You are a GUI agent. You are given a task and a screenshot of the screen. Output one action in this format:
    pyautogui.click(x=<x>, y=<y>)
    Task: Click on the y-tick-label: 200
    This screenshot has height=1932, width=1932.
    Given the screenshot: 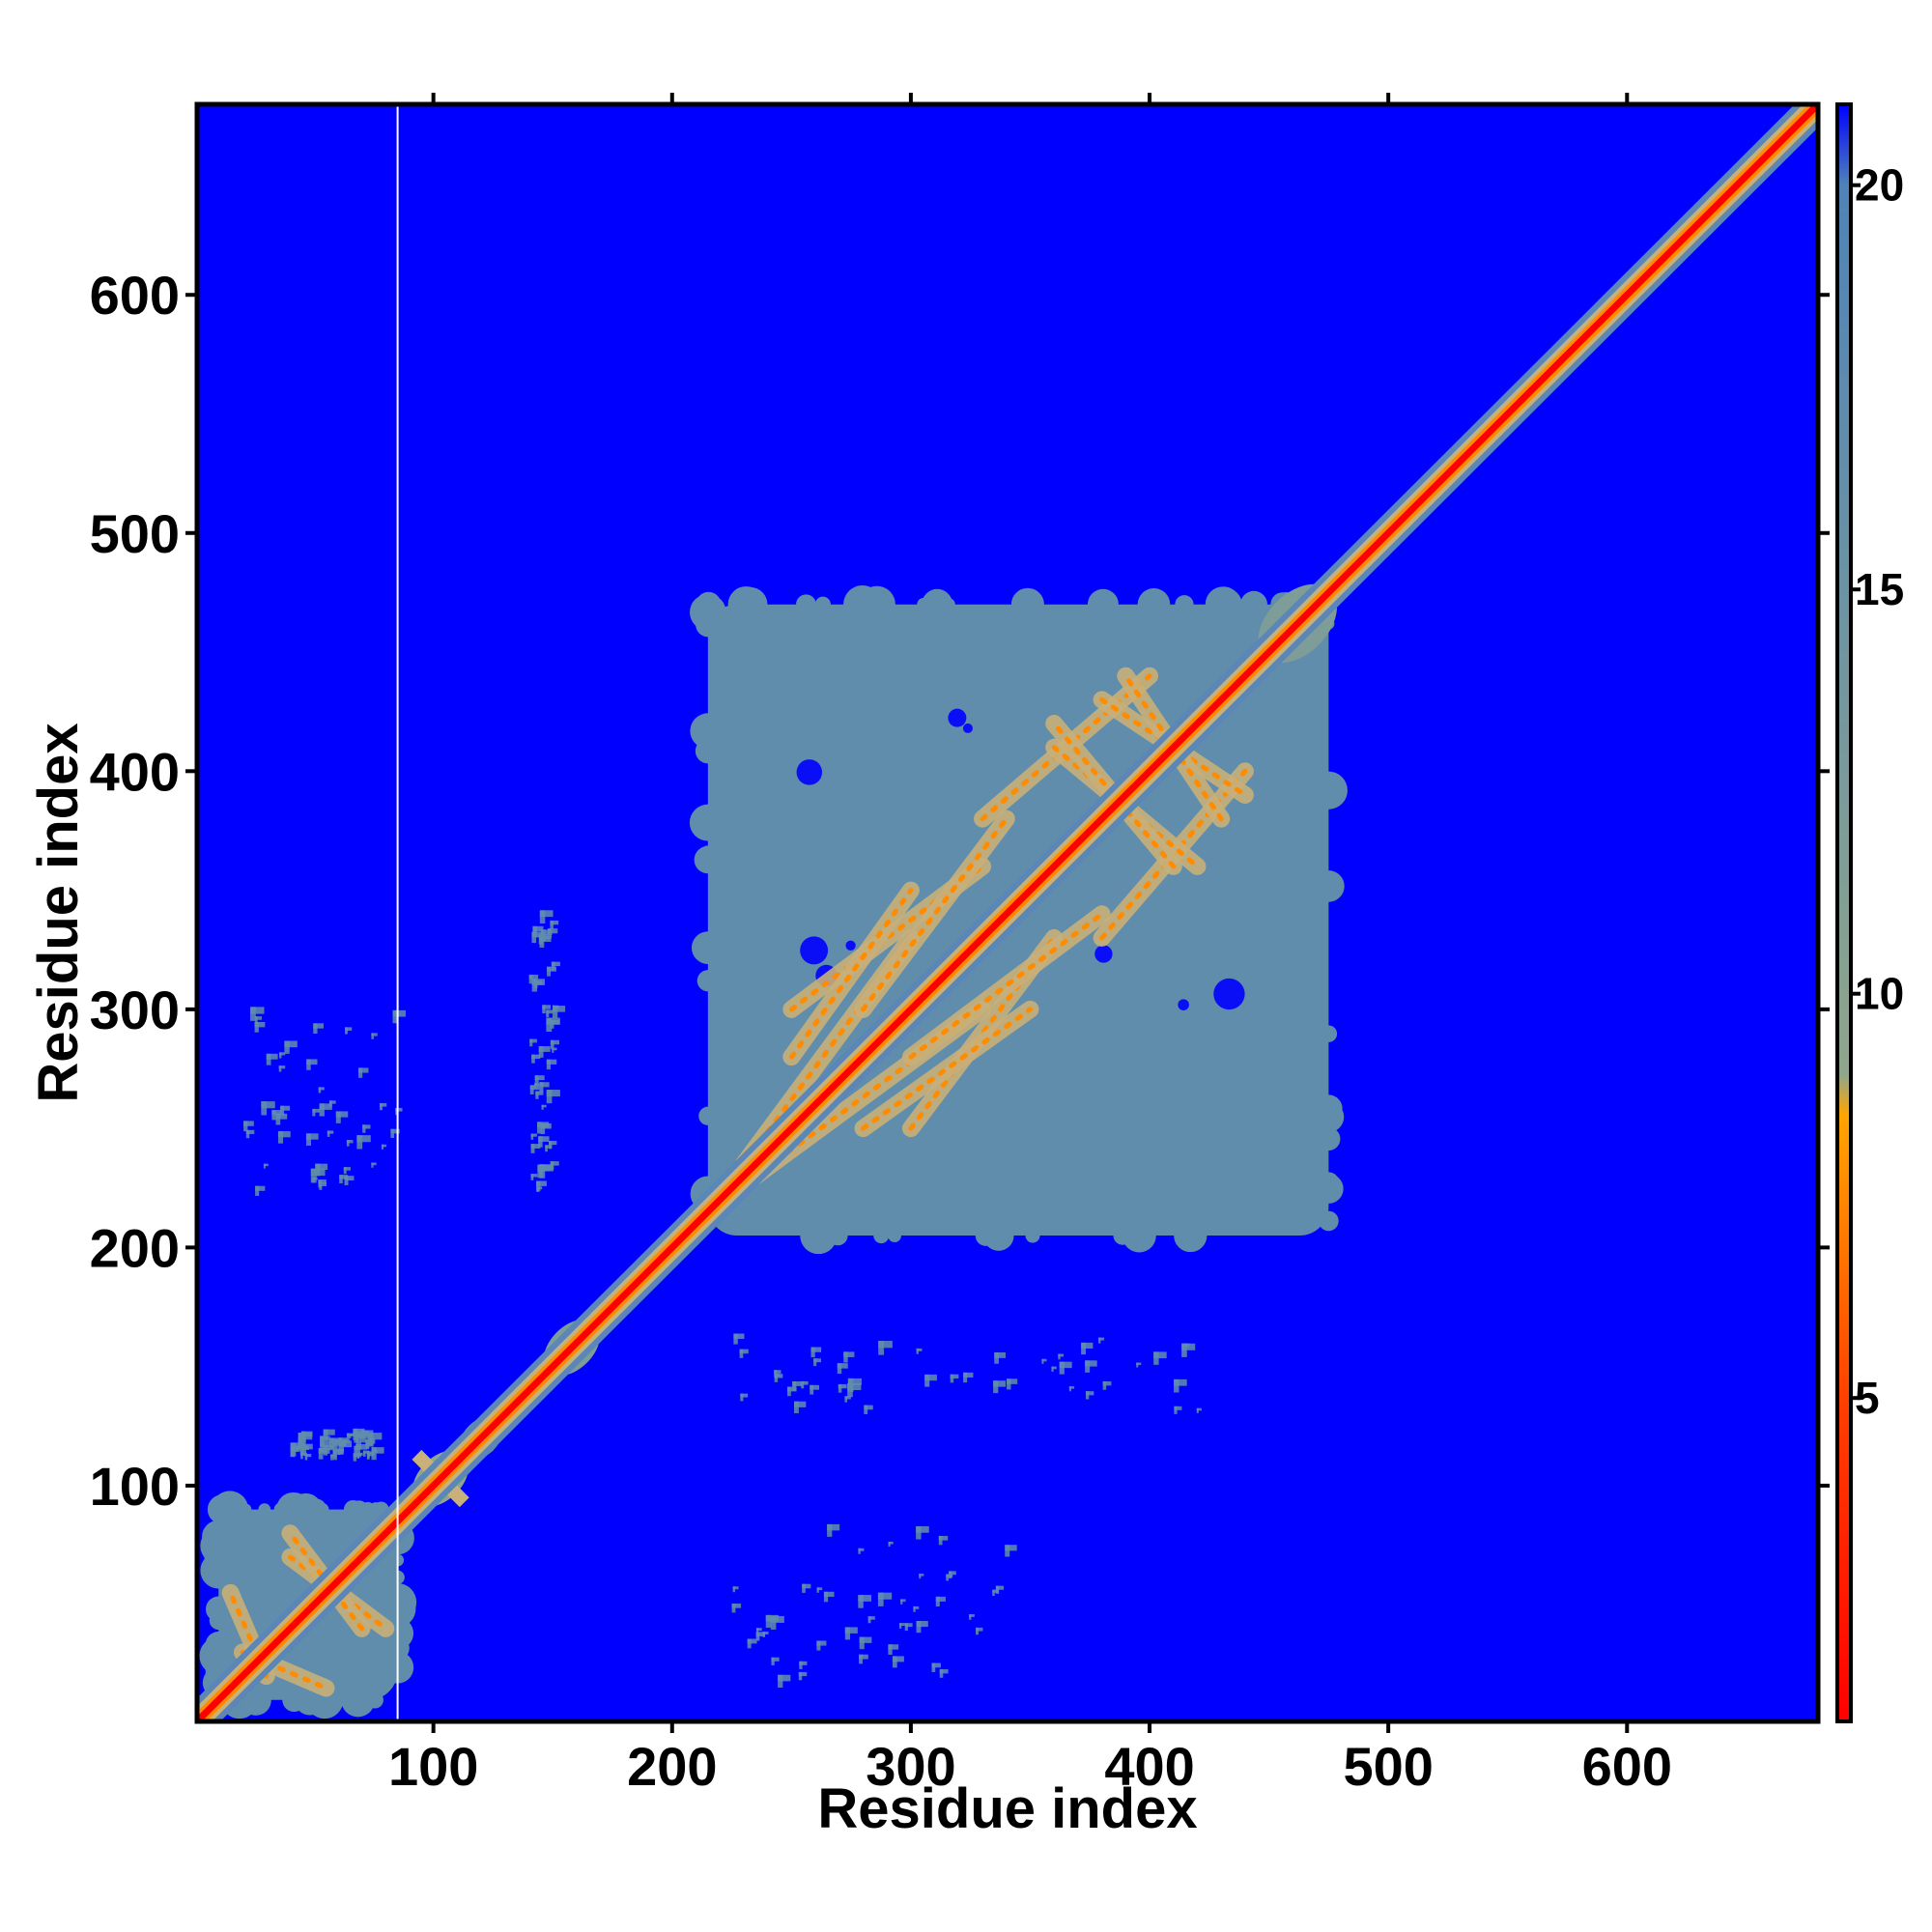 What is the action you would take?
    pyautogui.click(x=135, y=1247)
    